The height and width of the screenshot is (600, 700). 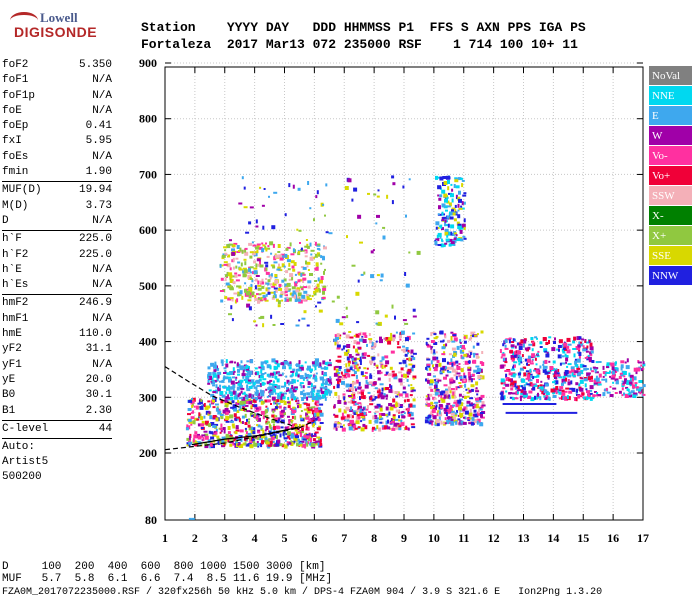 What do you see at coordinates (95, 254) in the screenshot?
I see `param-value: 225.0` at bounding box center [95, 254].